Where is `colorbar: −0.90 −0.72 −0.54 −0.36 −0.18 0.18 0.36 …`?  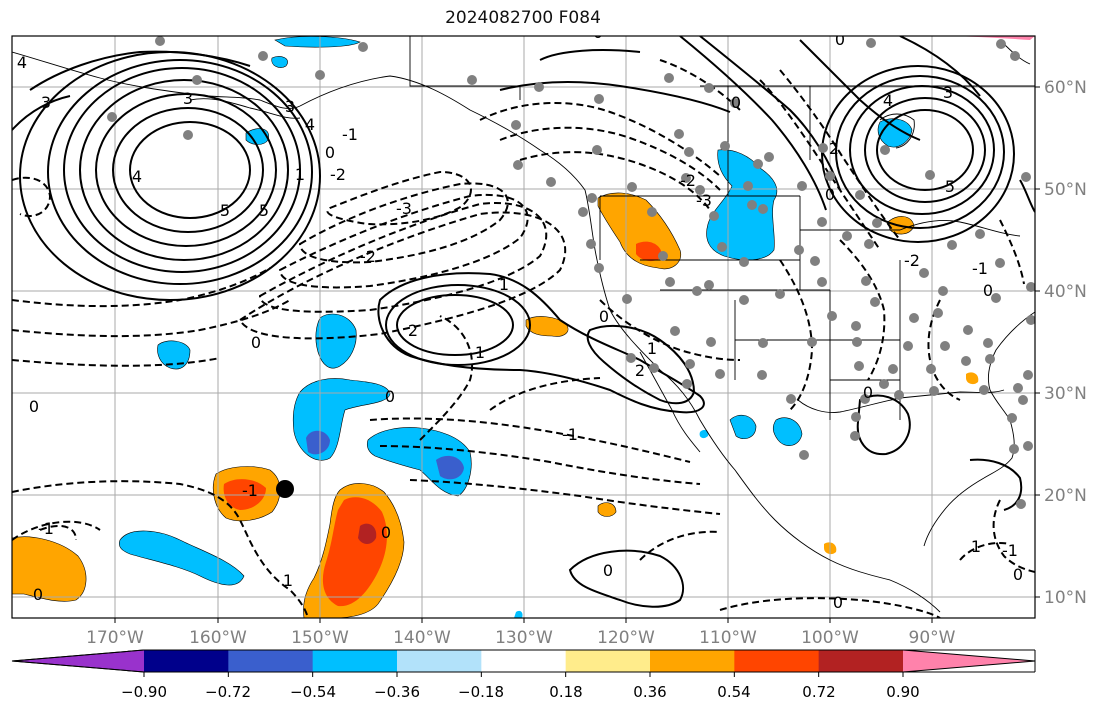
colorbar: −0.90 −0.72 −0.54 −0.36 −0.18 0.18 0.36 … is located at coordinates (523, 675).